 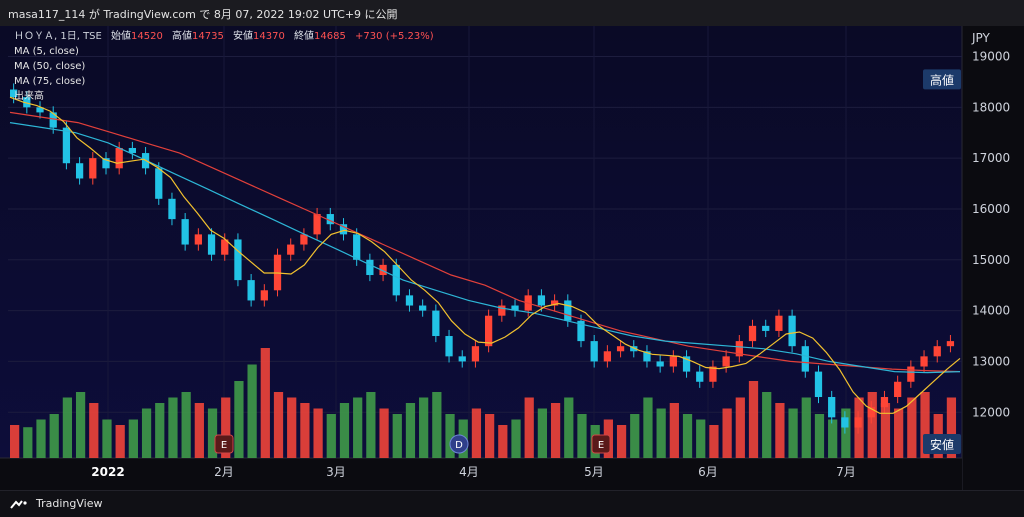 What do you see at coordinates (469, 472) in the screenshot?
I see `x-tick-label: 4月` at bounding box center [469, 472].